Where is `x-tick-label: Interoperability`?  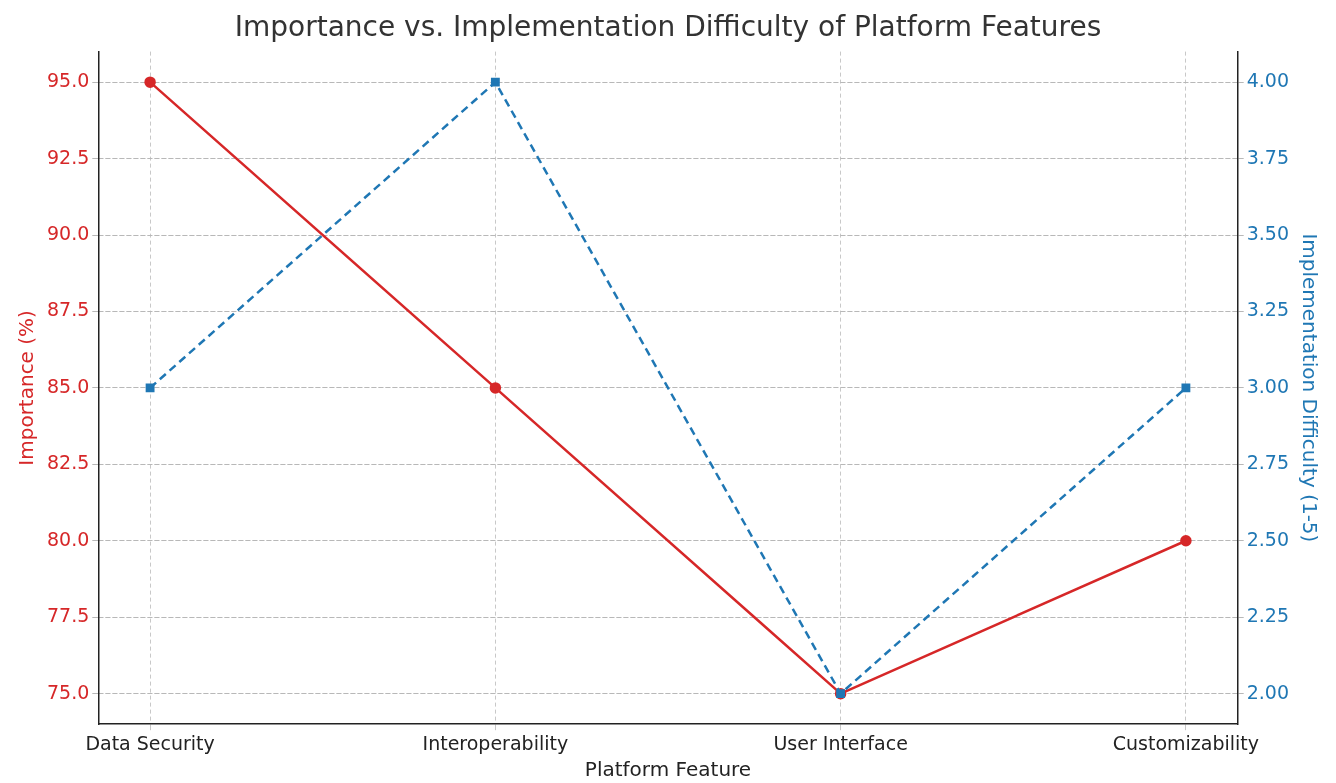
x-tick-label: Interoperability is located at coordinates (495, 742).